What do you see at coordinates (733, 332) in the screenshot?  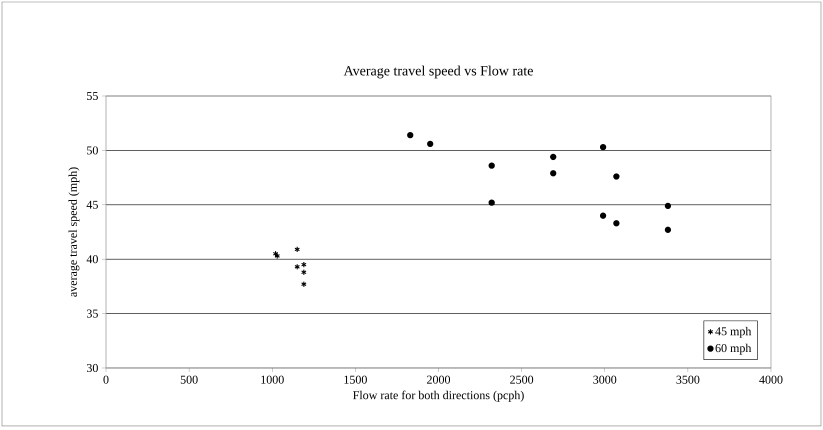 I see `legend-label: 45 mph` at bounding box center [733, 332].